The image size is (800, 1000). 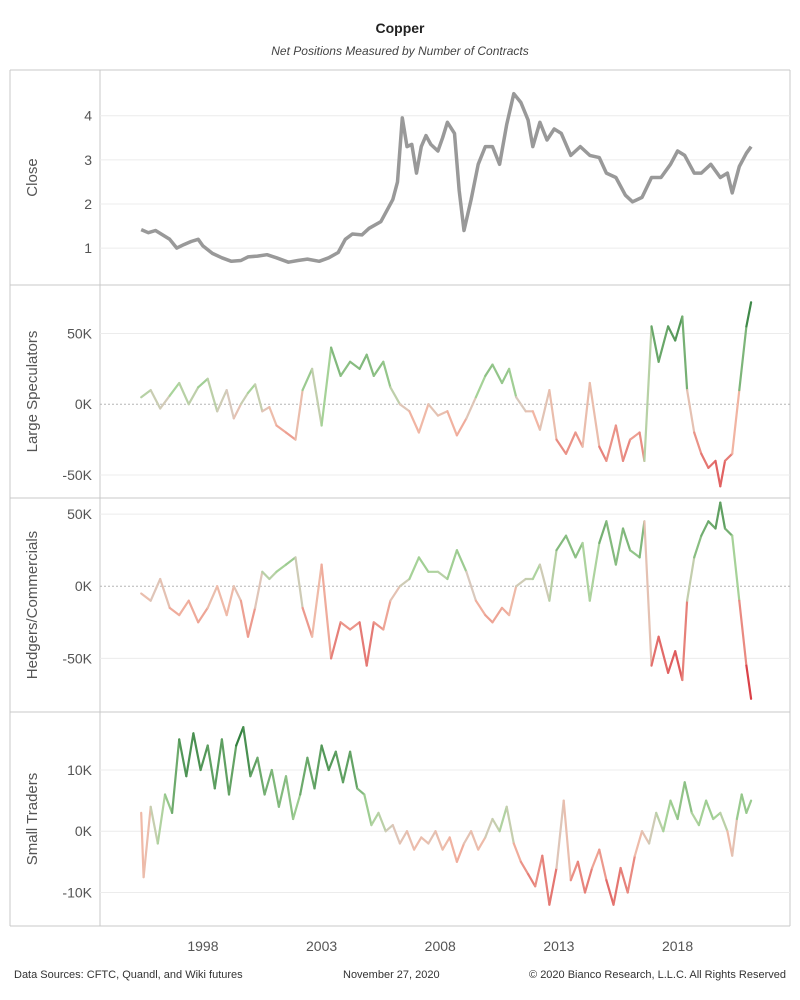 I want to click on y-axis-label: Large Speculators, so click(x=32, y=392).